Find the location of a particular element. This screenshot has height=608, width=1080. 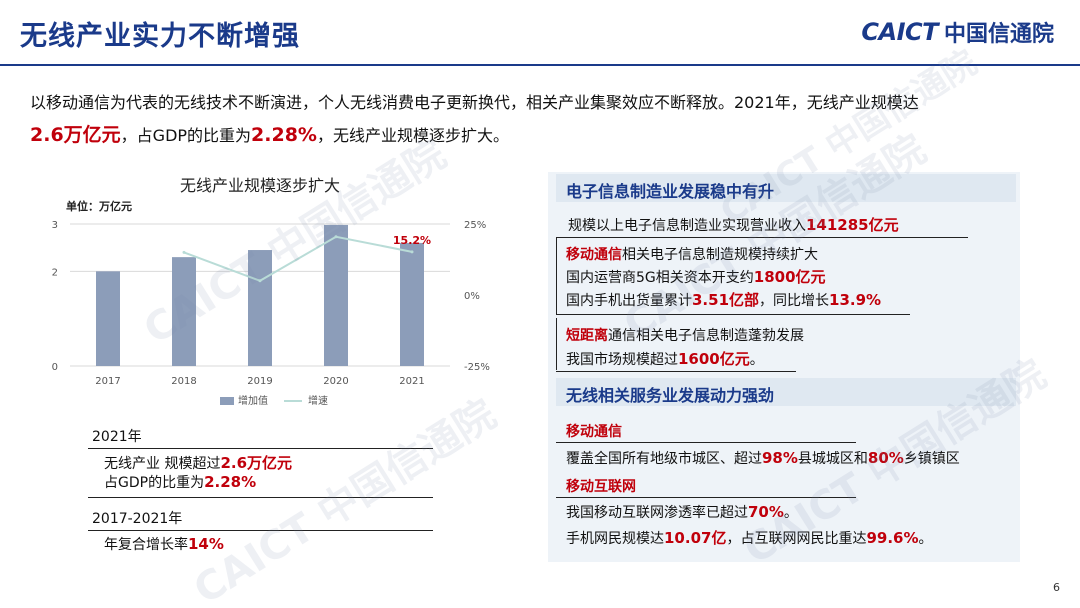

x-tick-label: 2018 is located at coordinates (183, 381).